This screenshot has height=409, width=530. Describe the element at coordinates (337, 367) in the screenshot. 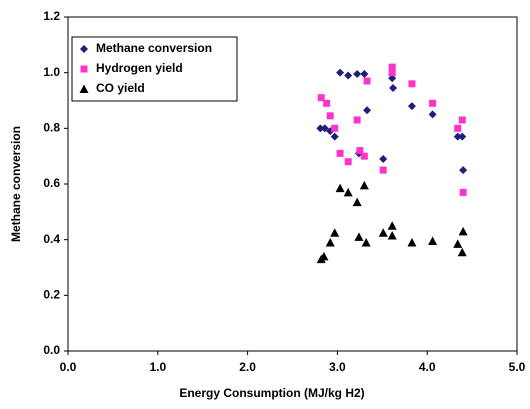

I see `x-tick-label: 3.0` at that location.